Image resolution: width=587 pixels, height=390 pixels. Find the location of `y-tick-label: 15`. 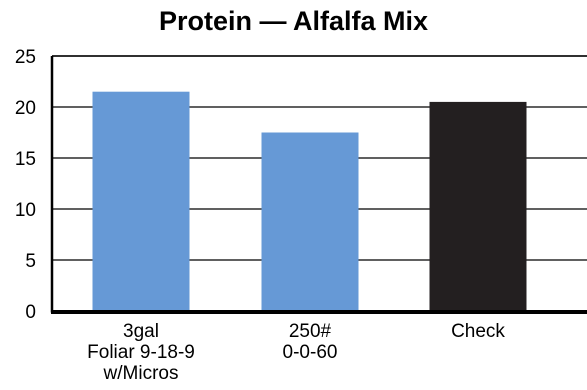

y-tick-label: 15 is located at coordinates (25, 159).